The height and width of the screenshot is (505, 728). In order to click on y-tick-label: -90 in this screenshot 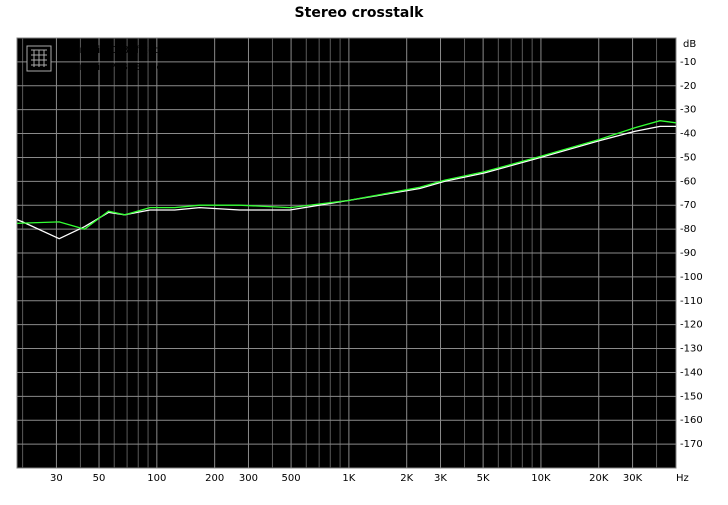, I will do `click(688, 253)`.